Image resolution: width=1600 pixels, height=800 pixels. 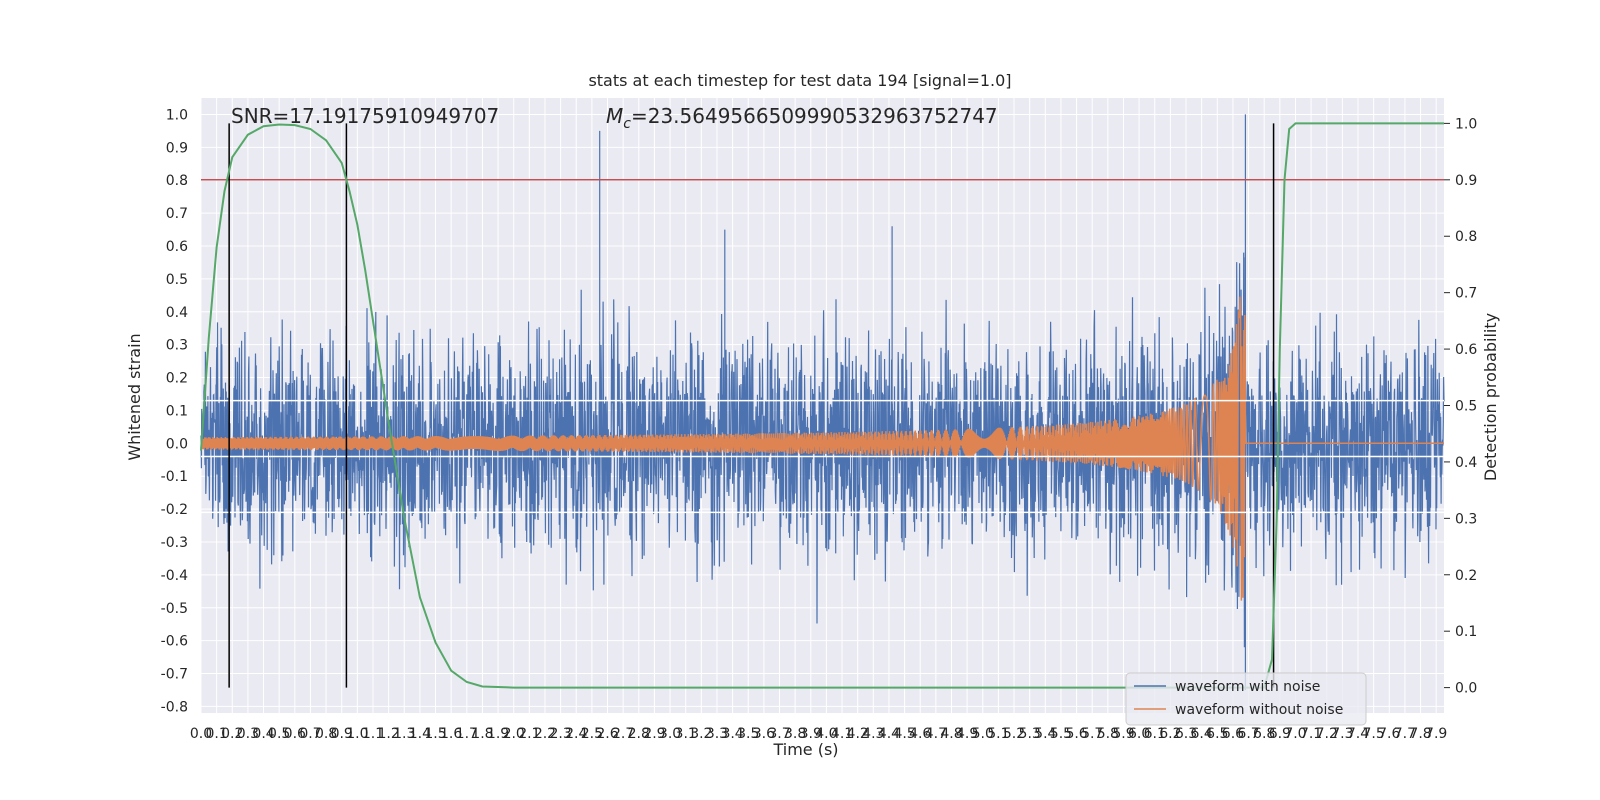 What do you see at coordinates (435, 734) in the screenshot?
I see `x-tick-label: 1.5` at bounding box center [435, 734].